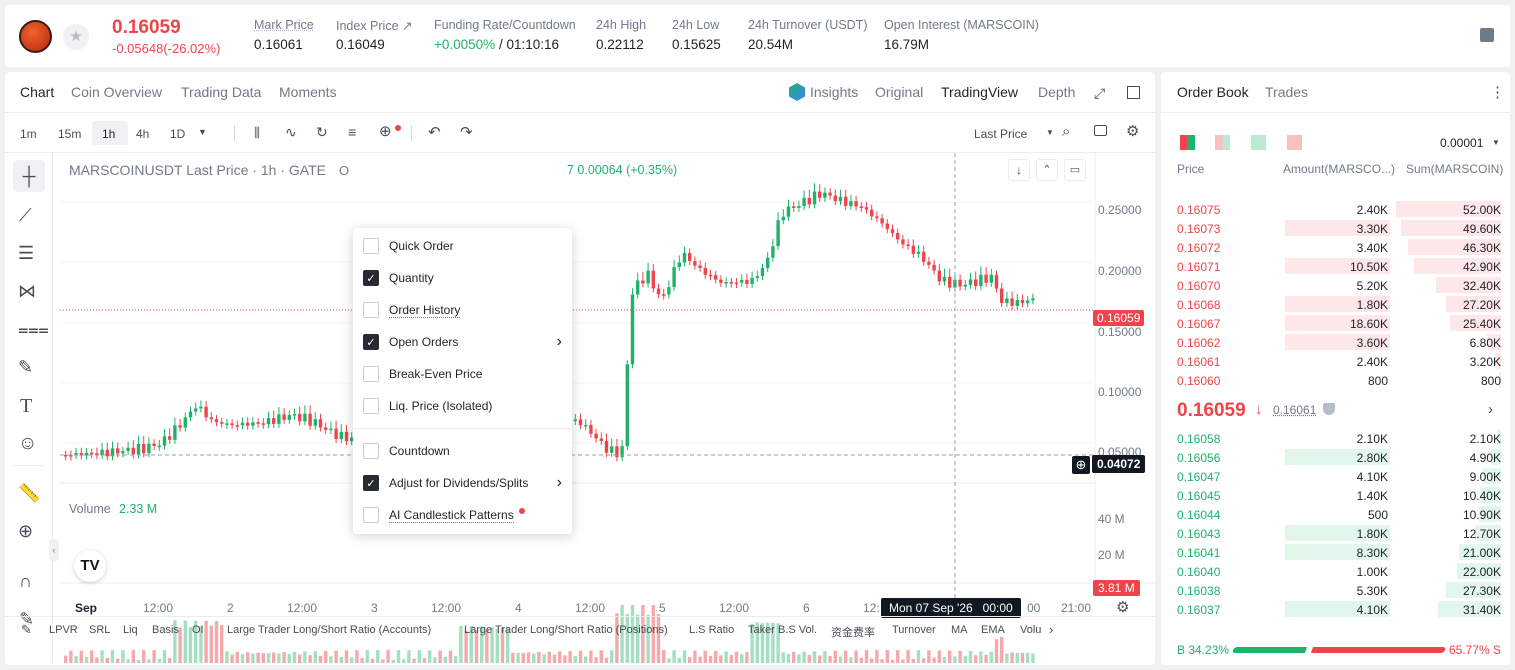  I want to click on tab-order-book: Order Book, so click(1213, 92).